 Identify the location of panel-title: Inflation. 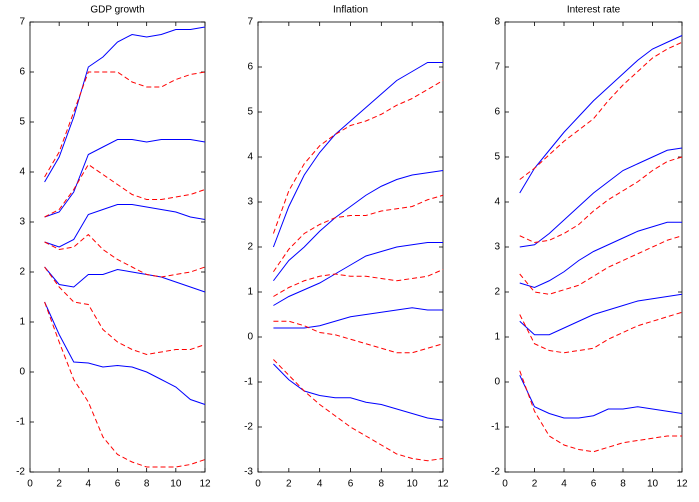
(350, 10).